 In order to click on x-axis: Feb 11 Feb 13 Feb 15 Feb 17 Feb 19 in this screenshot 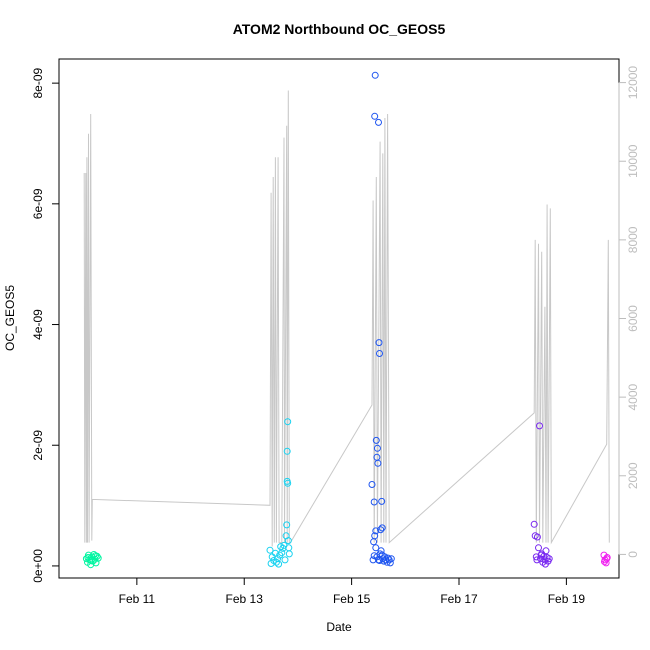, I will do `click(352, 591)`.